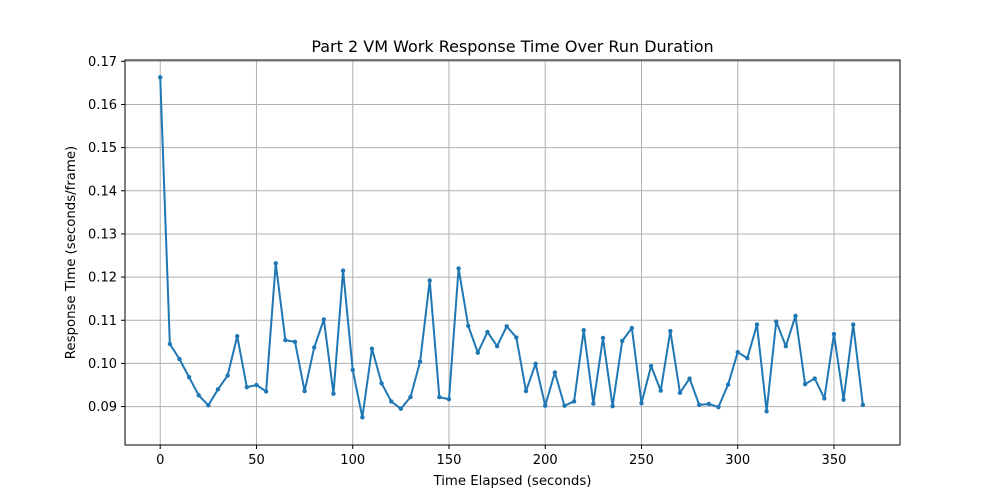 This screenshot has height=500, width=1000. Describe the element at coordinates (71, 253) in the screenshot. I see `y-axis-label: Response Time (seconds/frame)` at that location.